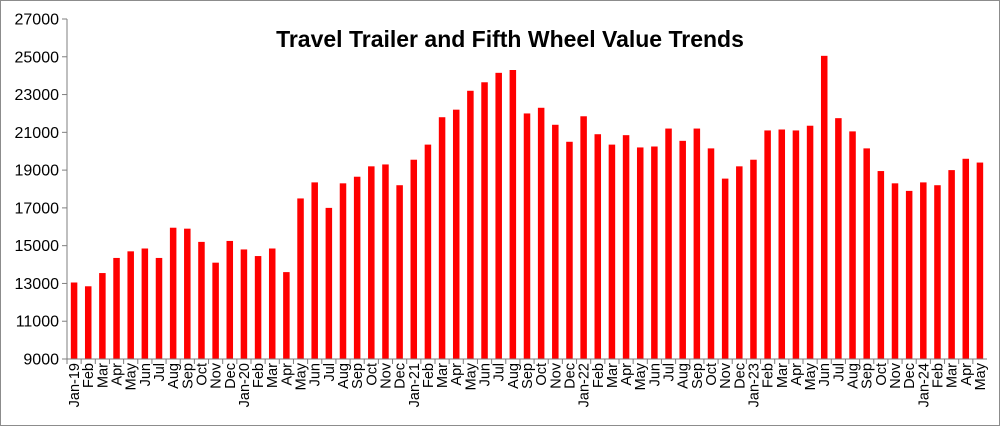 The height and width of the screenshot is (426, 1000). Describe the element at coordinates (41, 360) in the screenshot. I see `y-tick-label: 9000` at that location.